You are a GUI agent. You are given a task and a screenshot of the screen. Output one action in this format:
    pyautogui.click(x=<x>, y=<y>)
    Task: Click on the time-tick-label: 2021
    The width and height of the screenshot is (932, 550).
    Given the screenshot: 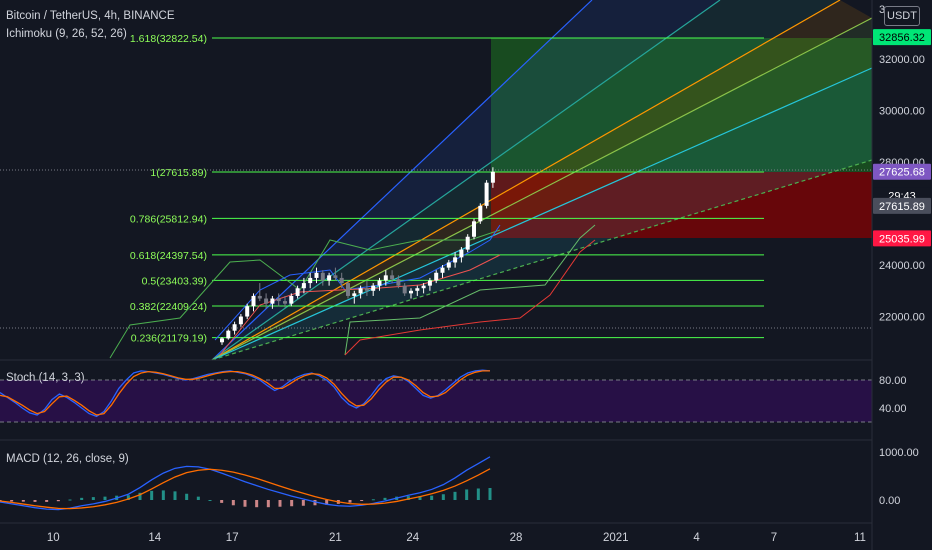 What is the action you would take?
    pyautogui.click(x=616, y=538)
    